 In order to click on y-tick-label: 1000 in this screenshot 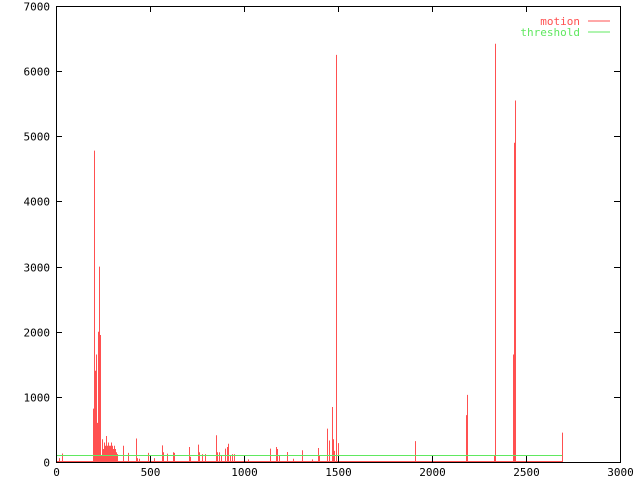, I will do `click(37, 398)`.